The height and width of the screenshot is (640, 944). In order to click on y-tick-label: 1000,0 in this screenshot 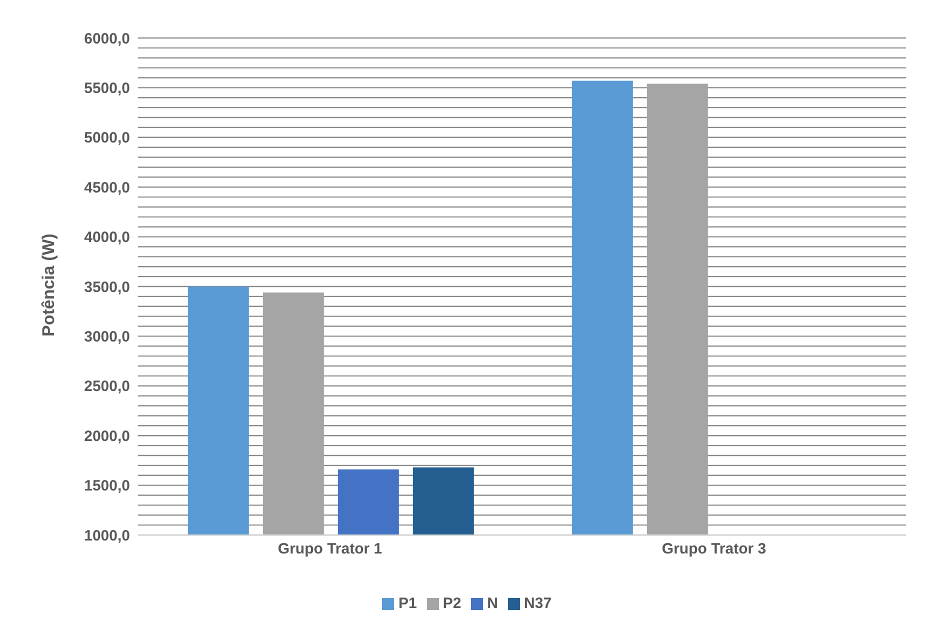, I will do `click(107, 535)`.